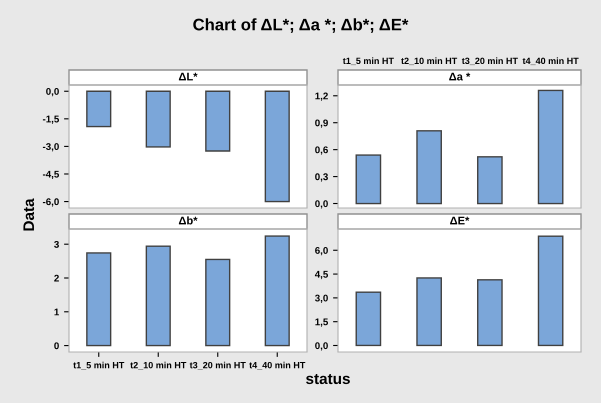 This screenshot has width=601, height=403. I want to click on y-tick-label: 2, so click(56, 278).